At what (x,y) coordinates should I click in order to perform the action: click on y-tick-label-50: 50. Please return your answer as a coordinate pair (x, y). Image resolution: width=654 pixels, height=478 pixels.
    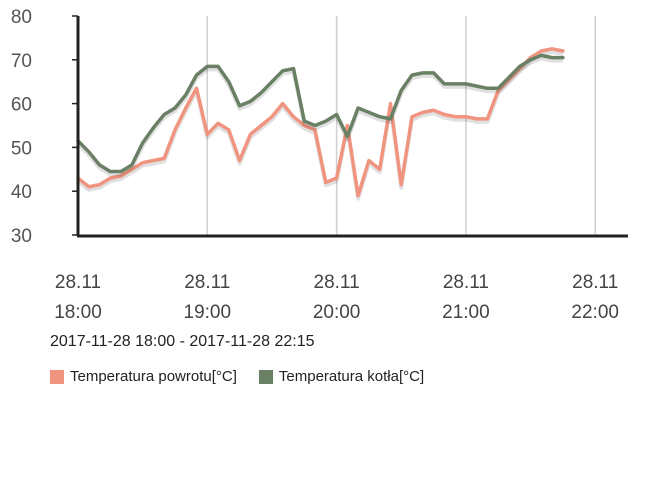
    Looking at the image, I should click on (21, 148).